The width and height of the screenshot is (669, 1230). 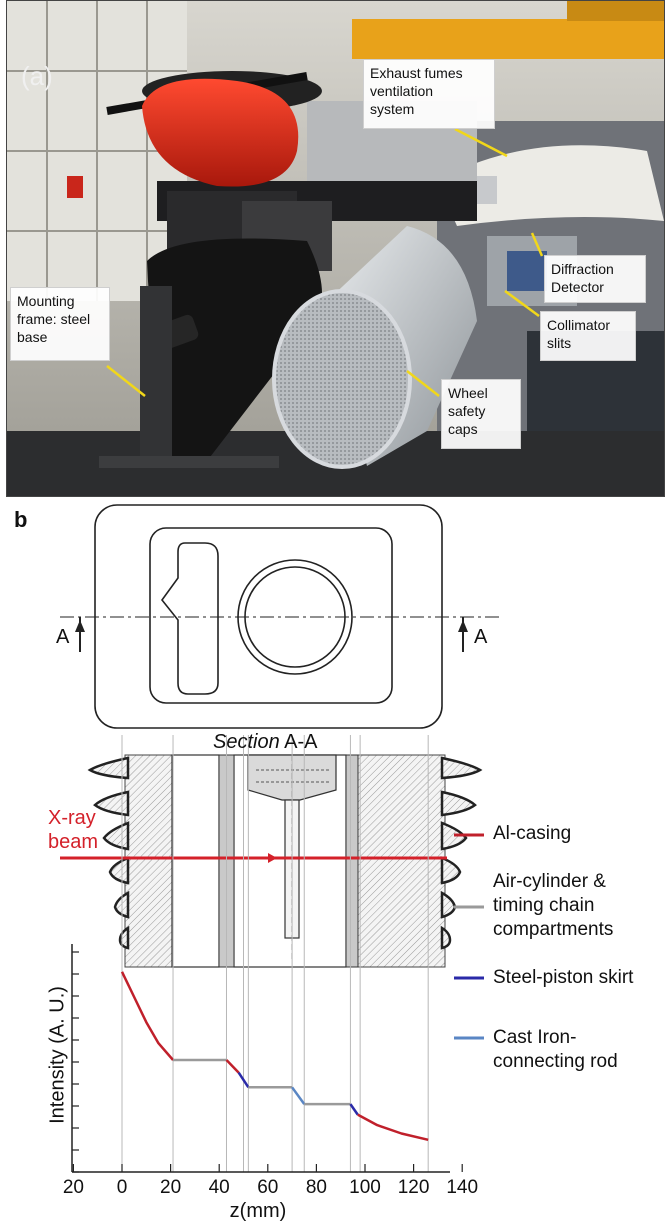 What do you see at coordinates (481, 414) in the screenshot?
I see `callout-wheel-caps: Wheel safety caps` at bounding box center [481, 414].